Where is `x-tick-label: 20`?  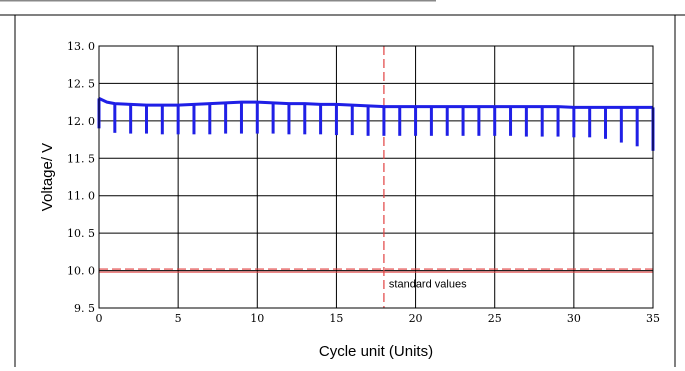 x-tick-label: 20 is located at coordinates (416, 318).